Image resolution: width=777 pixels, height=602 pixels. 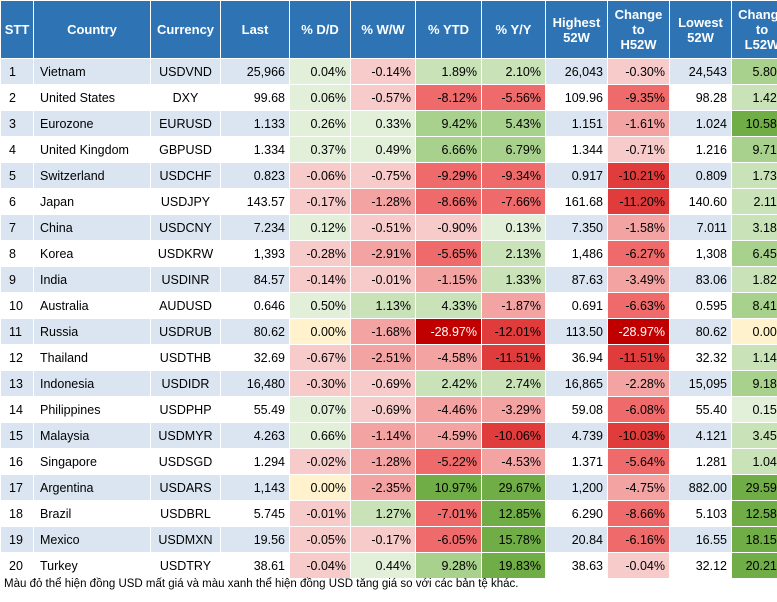 I want to click on table-cell: 84.57, so click(x=255, y=279).